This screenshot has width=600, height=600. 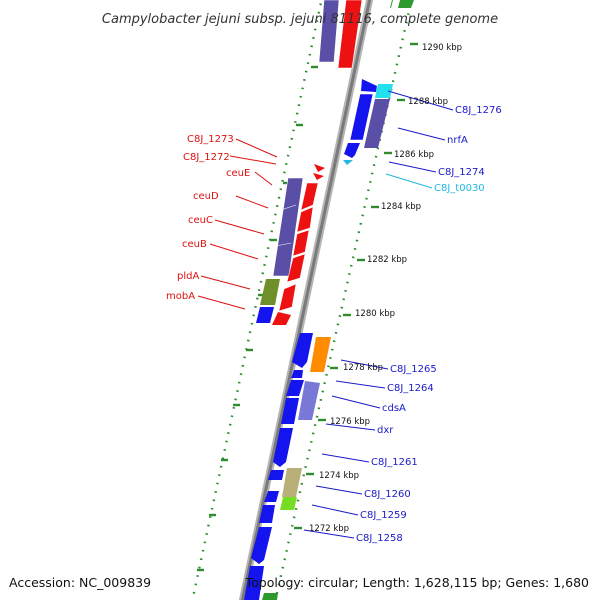 What do you see at coordinates (80, 582) in the screenshot?
I see `accession-text: Accession: NC_009839` at bounding box center [80, 582].